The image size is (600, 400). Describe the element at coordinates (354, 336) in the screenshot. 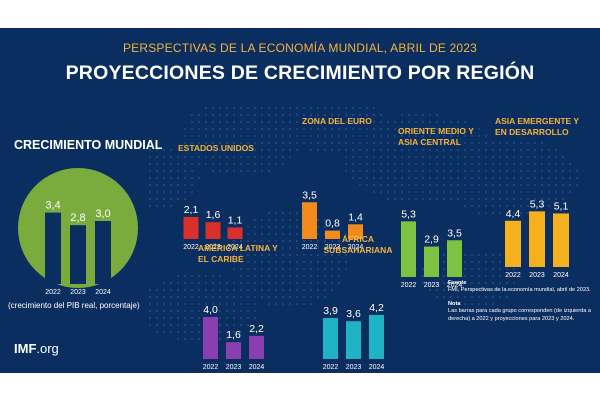

I see `bar-chart-svg: 3,9 2022 3,6 2023 4,2 2024` at that location.